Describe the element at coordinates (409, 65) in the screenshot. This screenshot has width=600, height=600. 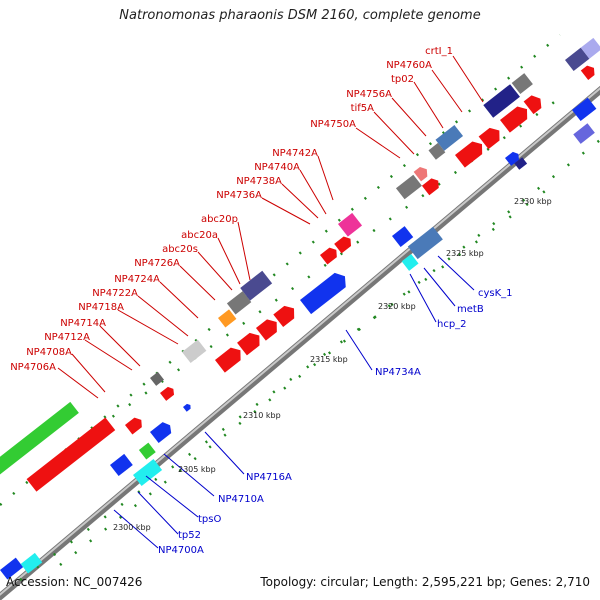
I see `gene-label: NP4760A` at that location.